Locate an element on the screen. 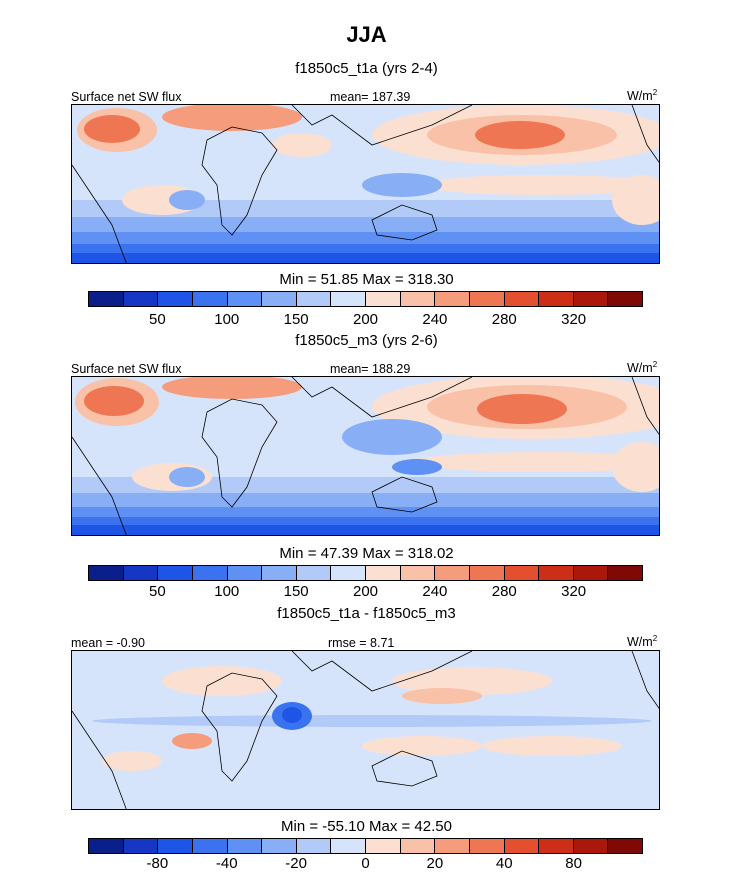  panel1-mean-label: mean= 187.39 is located at coordinates (370, 97).